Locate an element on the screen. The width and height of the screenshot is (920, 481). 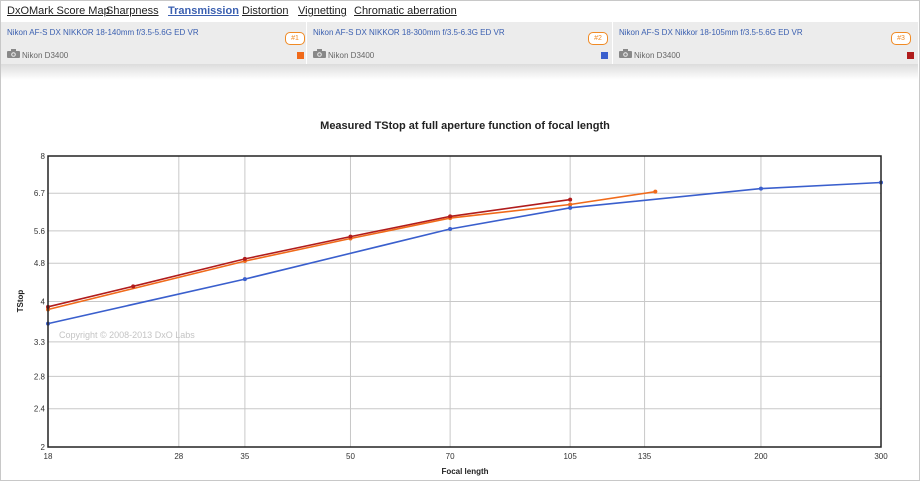
x-tick-label: 105 is located at coordinates (570, 456).